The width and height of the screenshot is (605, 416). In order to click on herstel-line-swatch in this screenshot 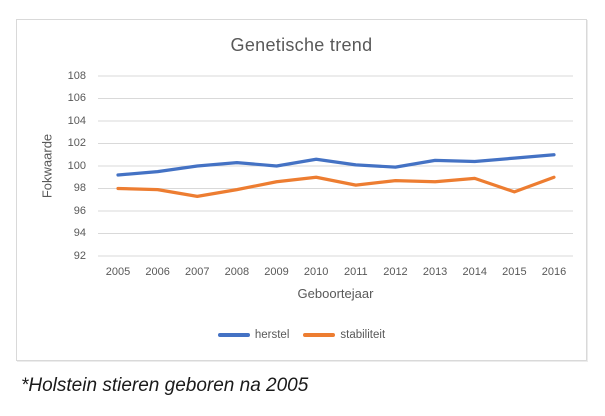, I will do `click(233, 335)`.